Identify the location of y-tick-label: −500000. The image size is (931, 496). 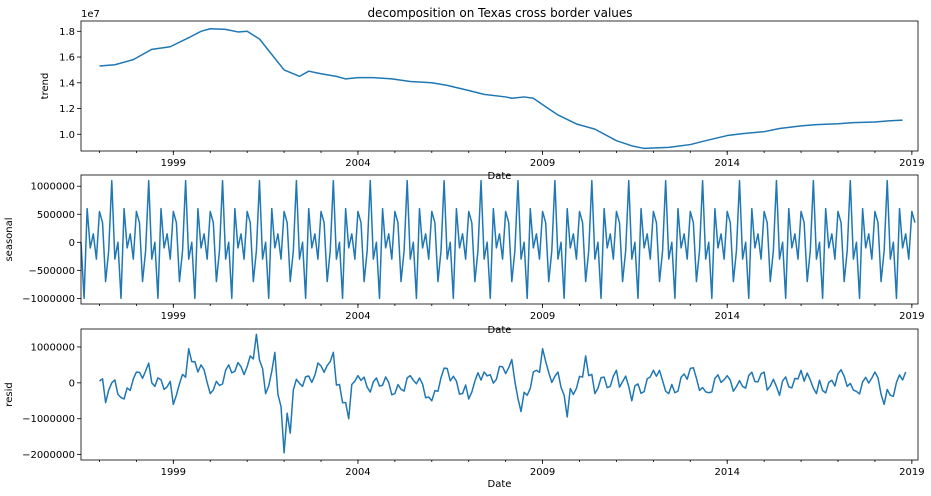
(51, 271).